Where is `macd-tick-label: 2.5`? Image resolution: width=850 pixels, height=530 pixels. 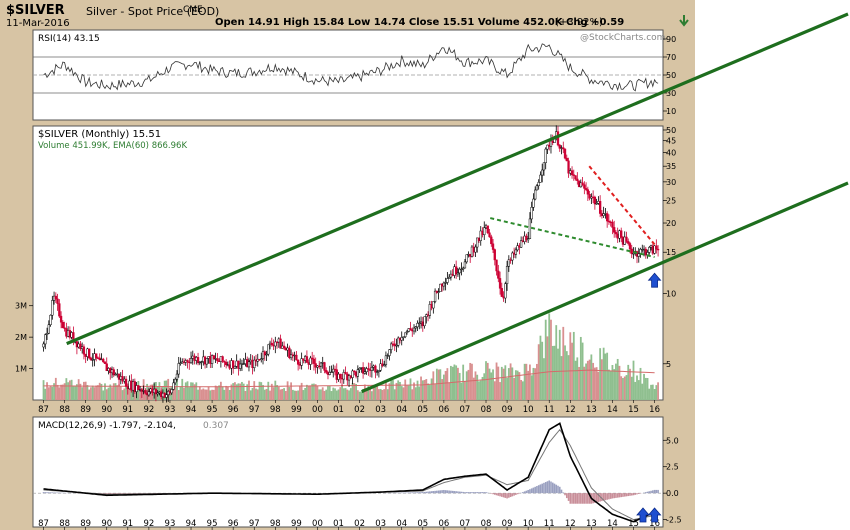
macd-tick-label: 2.5 is located at coordinates (672, 467).